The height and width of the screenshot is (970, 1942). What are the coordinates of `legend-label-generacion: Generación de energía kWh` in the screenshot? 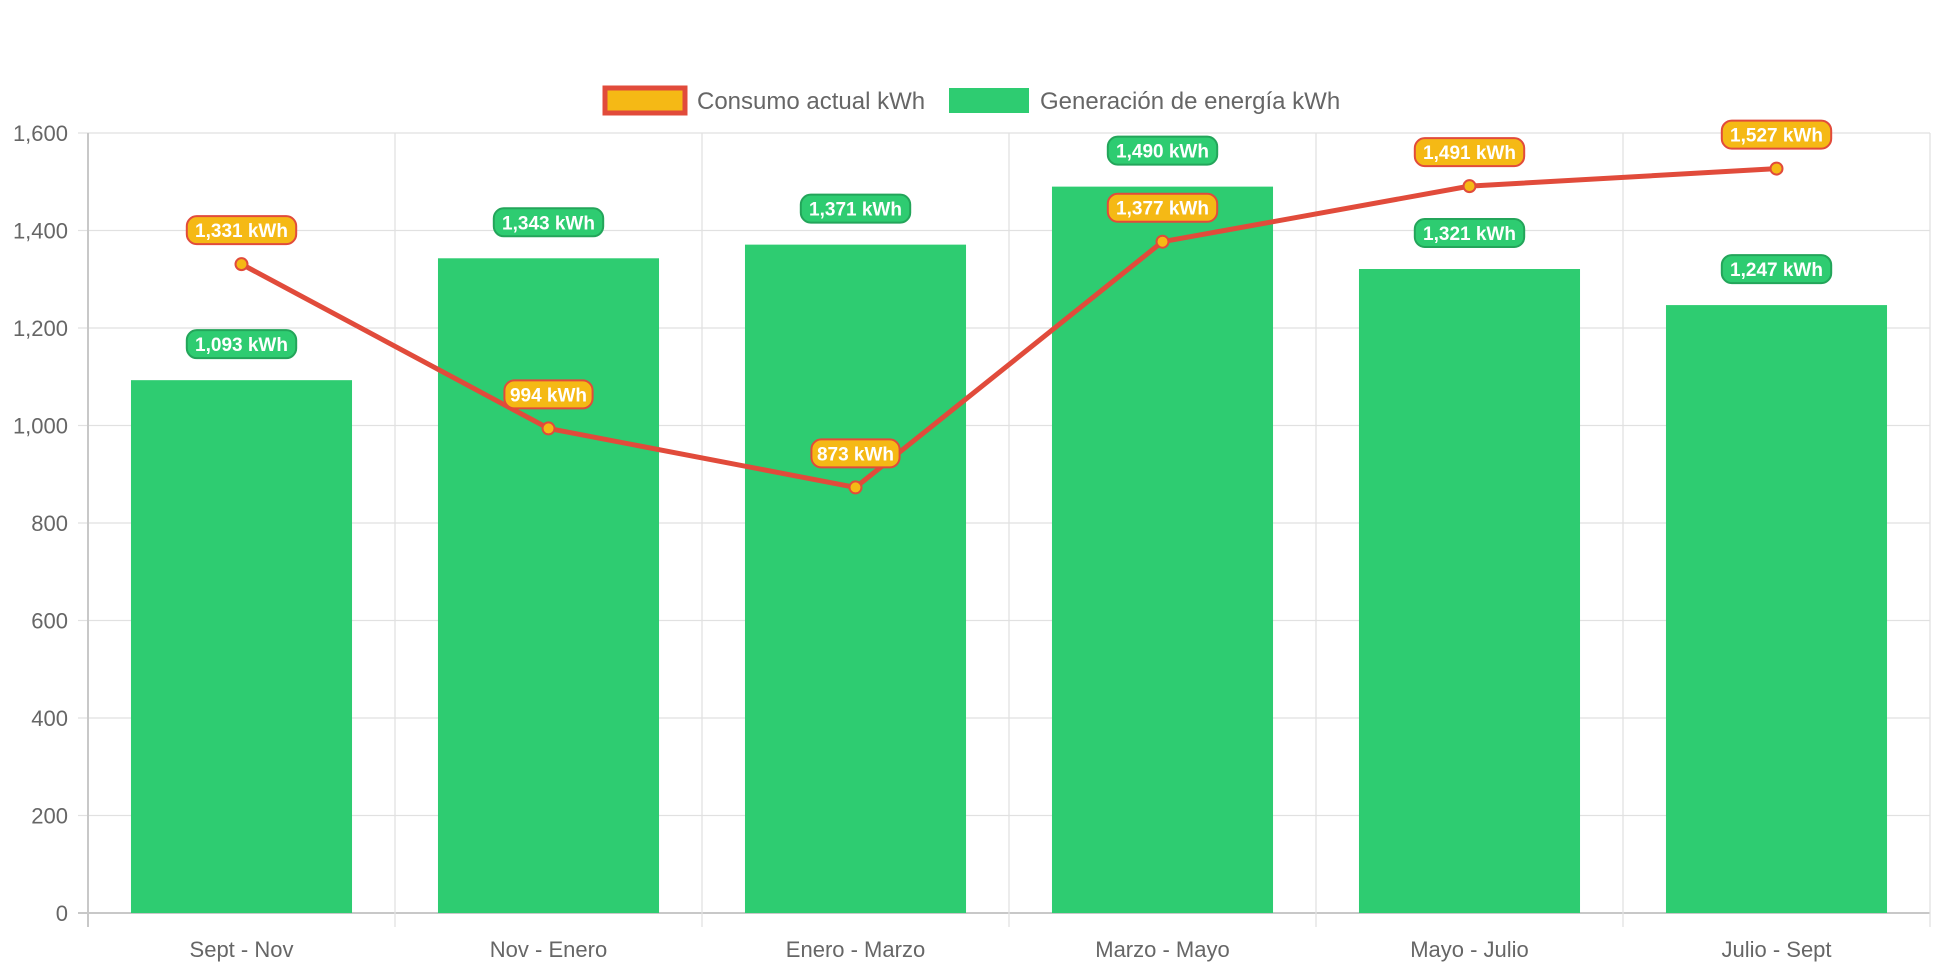 It's located at (1190, 101).